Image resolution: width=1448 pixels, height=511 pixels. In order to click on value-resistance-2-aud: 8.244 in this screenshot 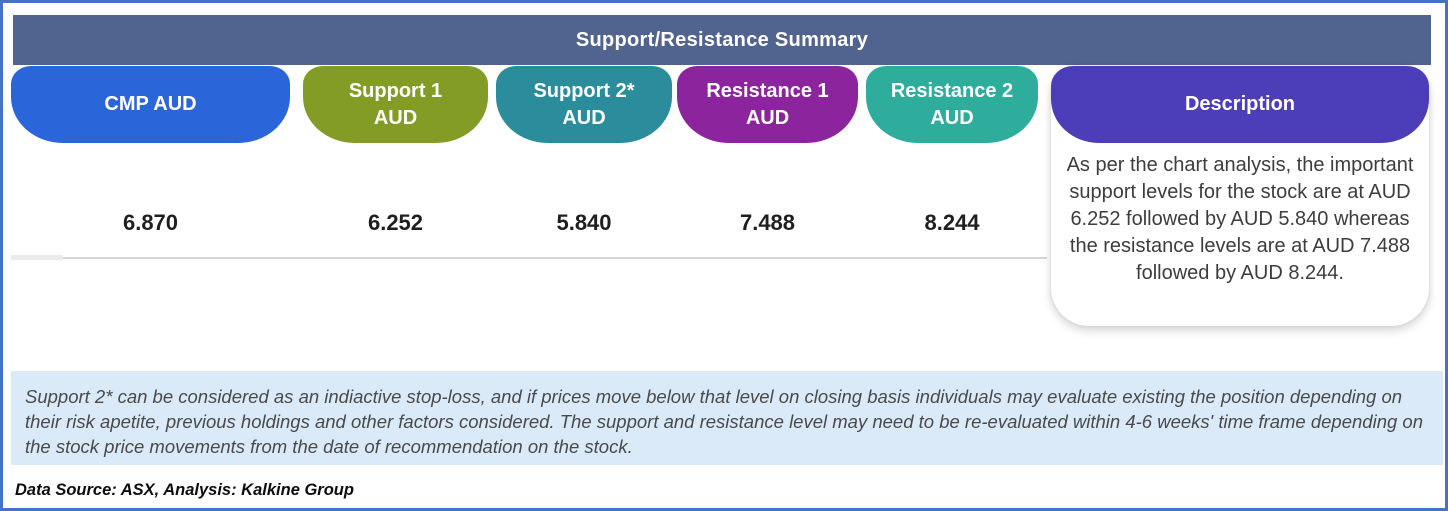, I will do `click(952, 222)`.